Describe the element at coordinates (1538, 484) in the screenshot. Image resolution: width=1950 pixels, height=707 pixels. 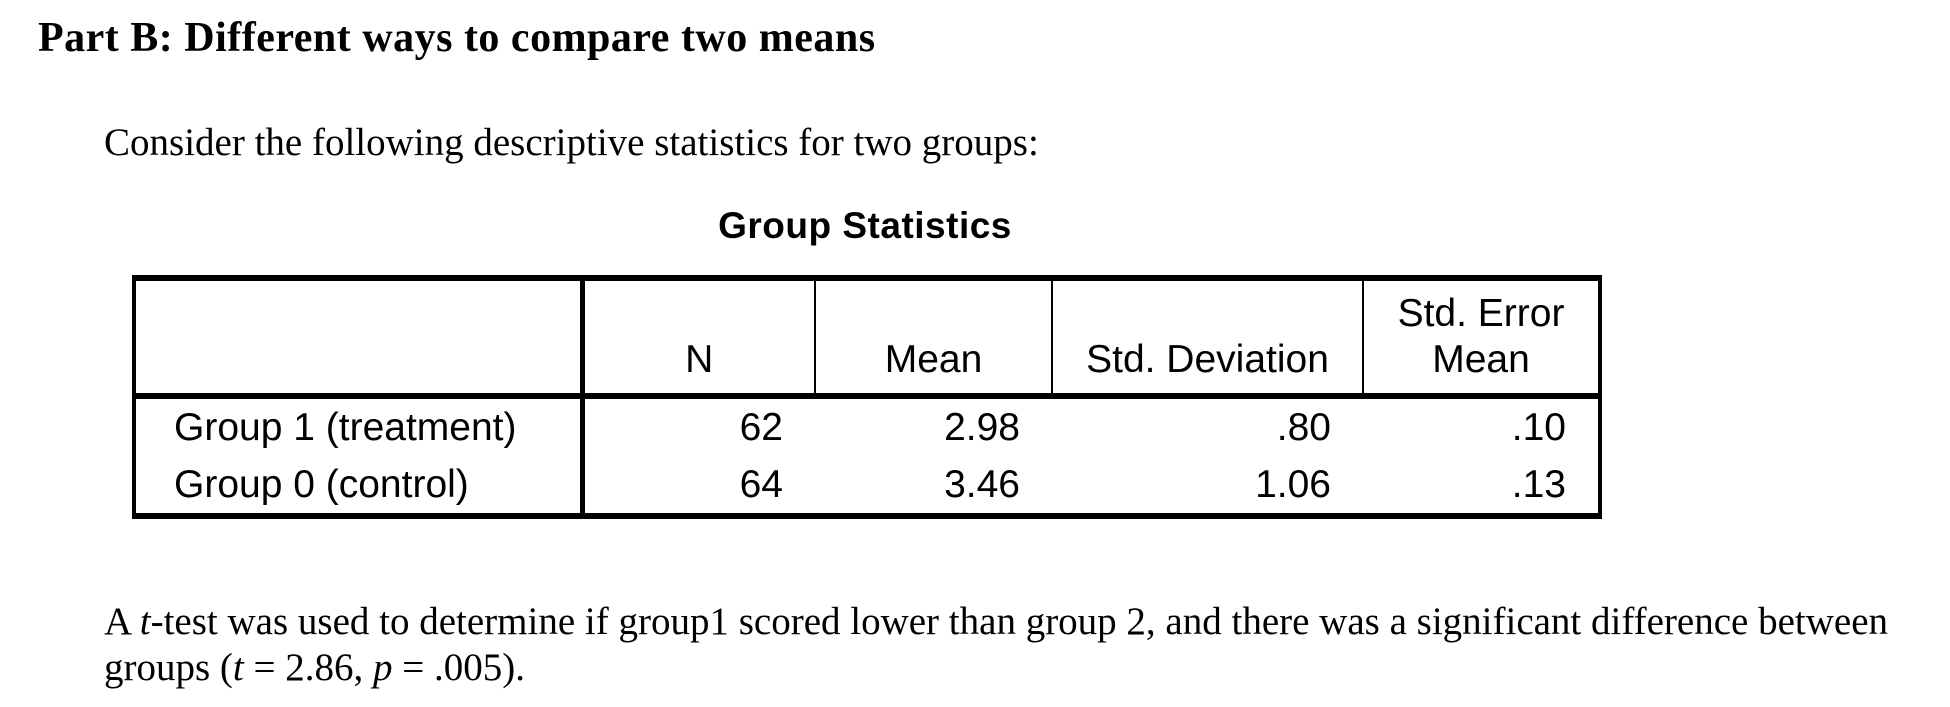
I see `cell-std-error-mean: .13` at that location.